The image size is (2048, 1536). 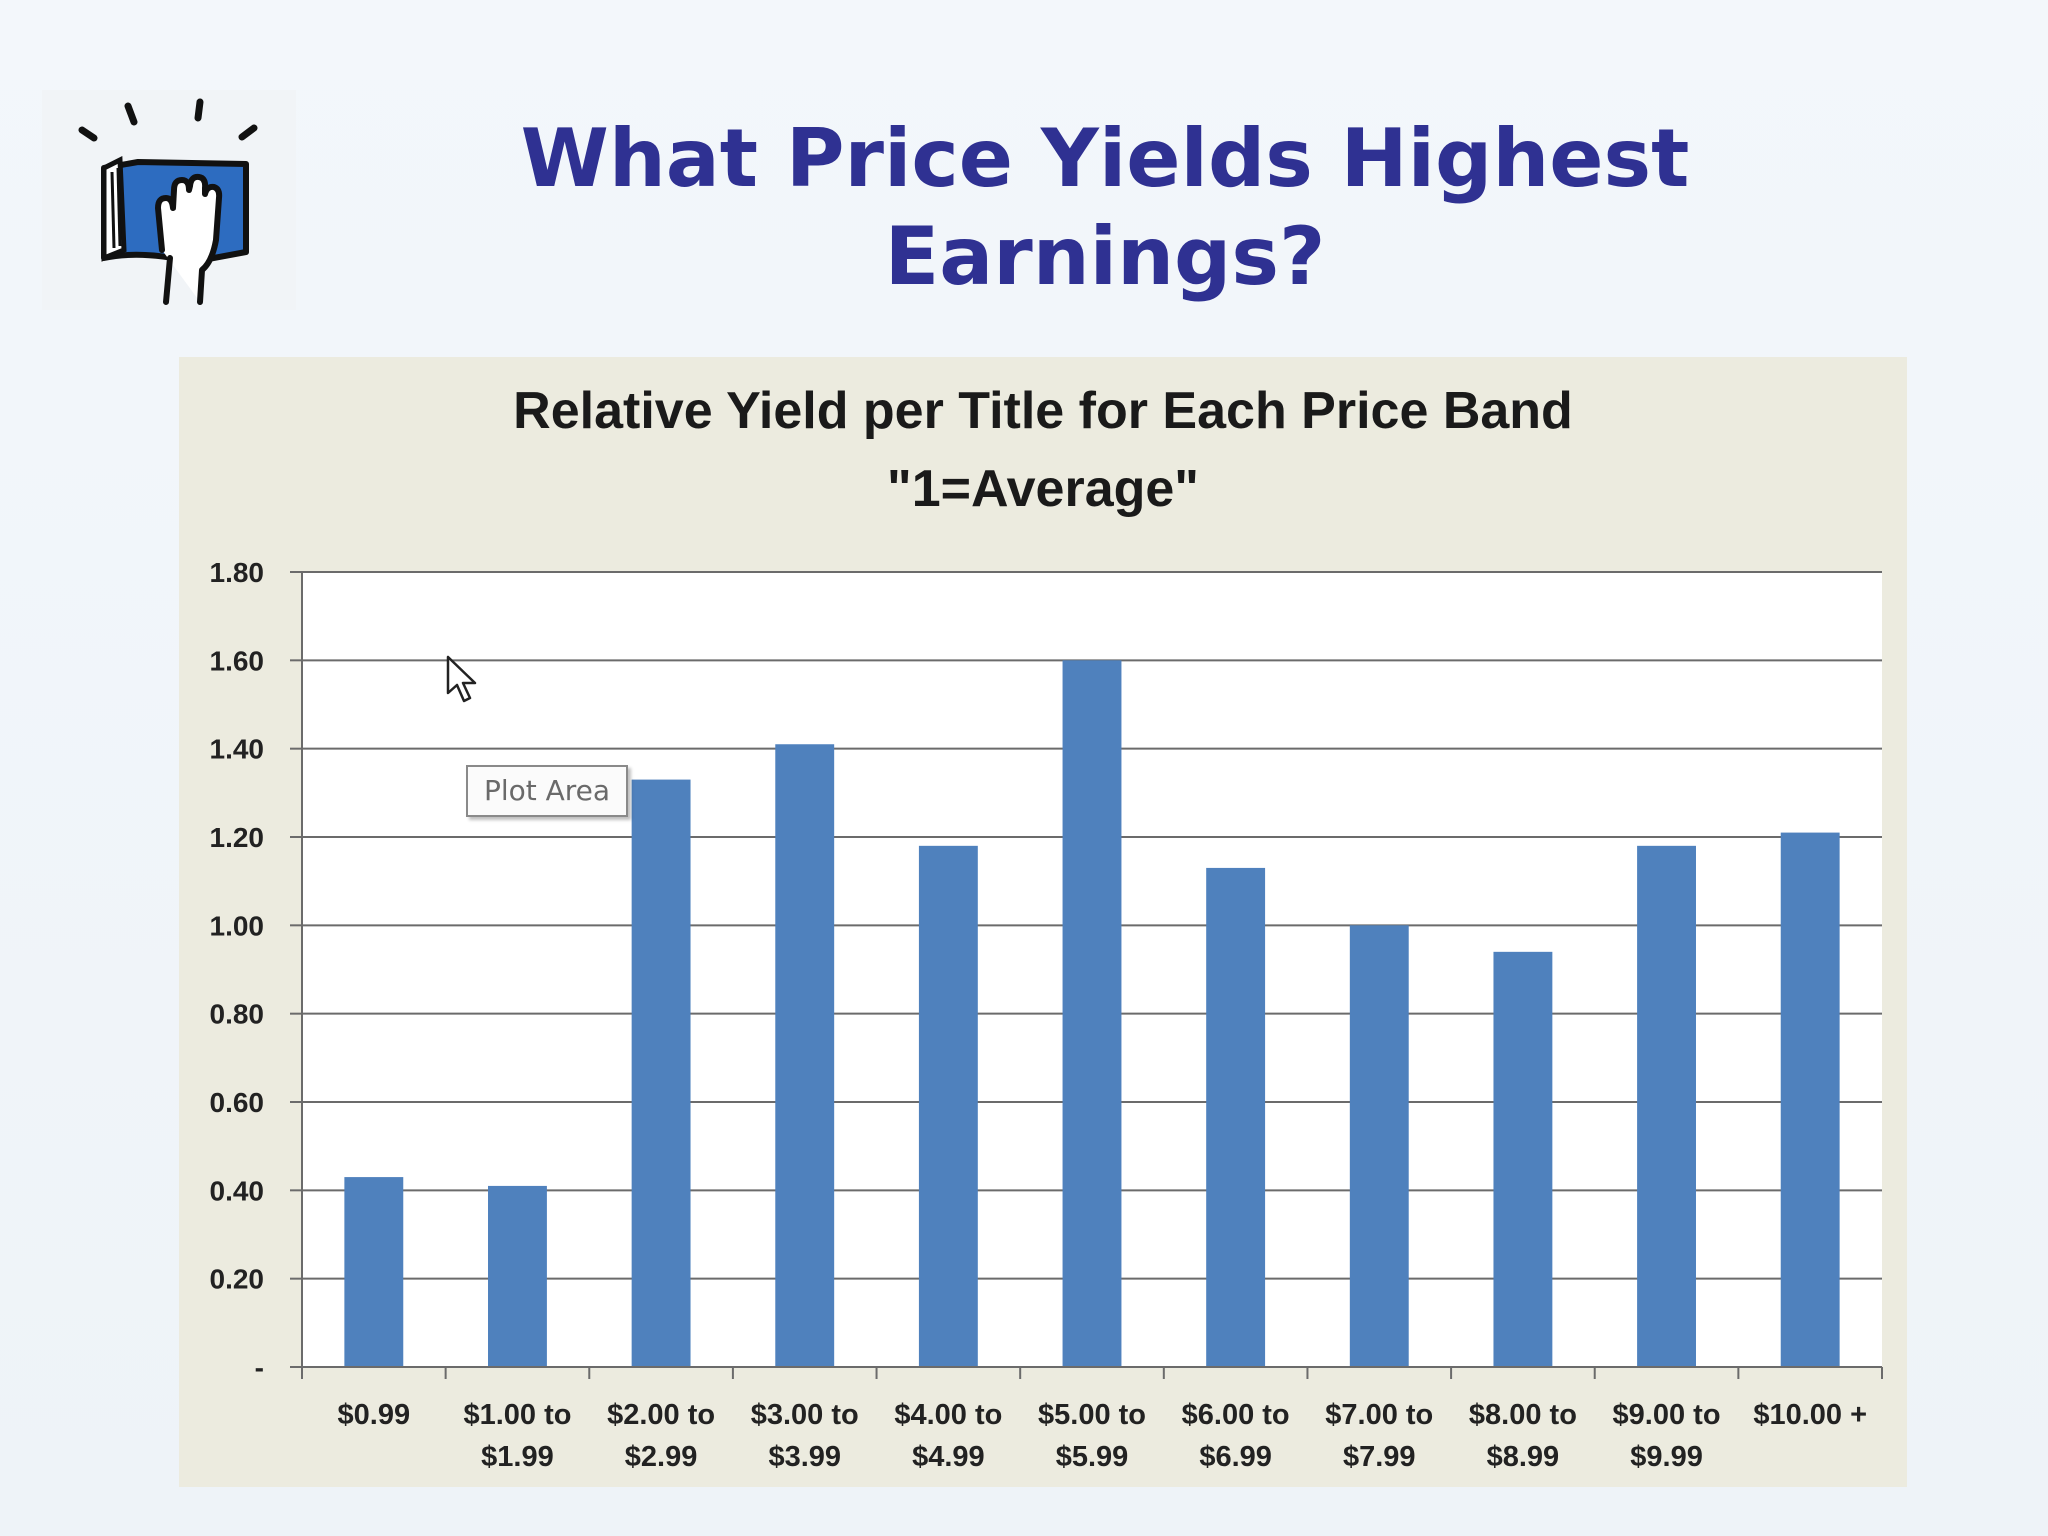 I want to click on x-tick-label: $7.00 to, so click(x=1379, y=1415).